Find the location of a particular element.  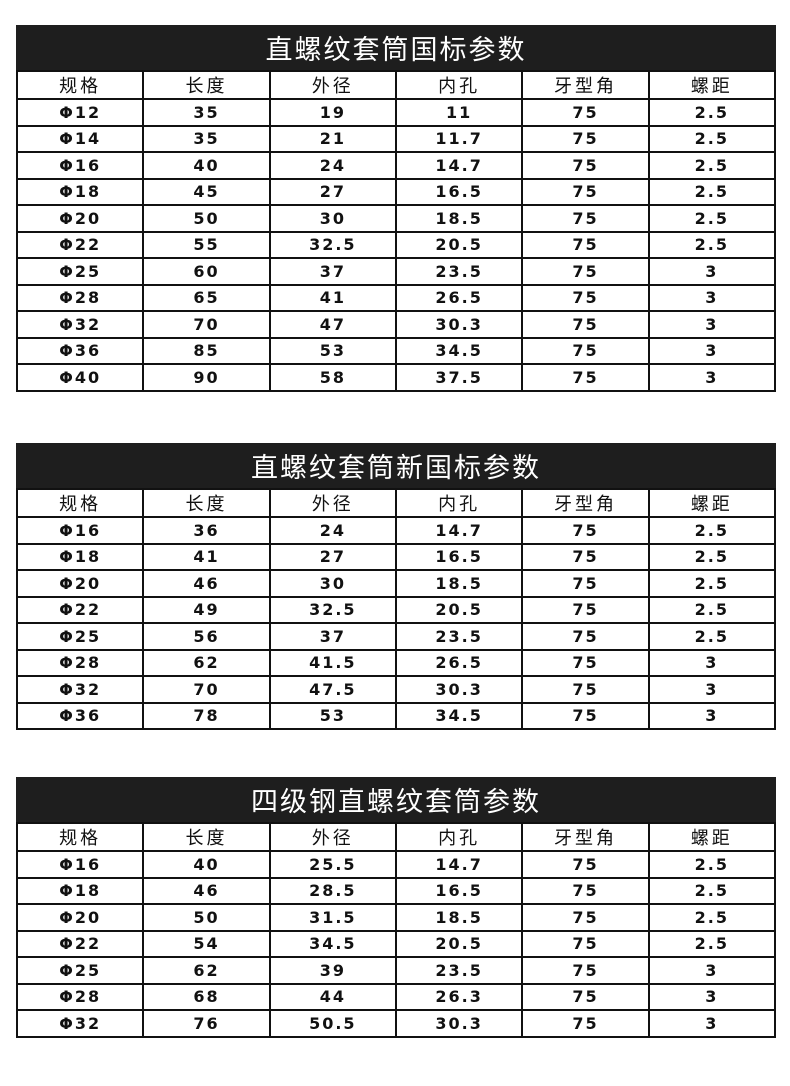

table-cell: 34.5 is located at coordinates (459, 715).